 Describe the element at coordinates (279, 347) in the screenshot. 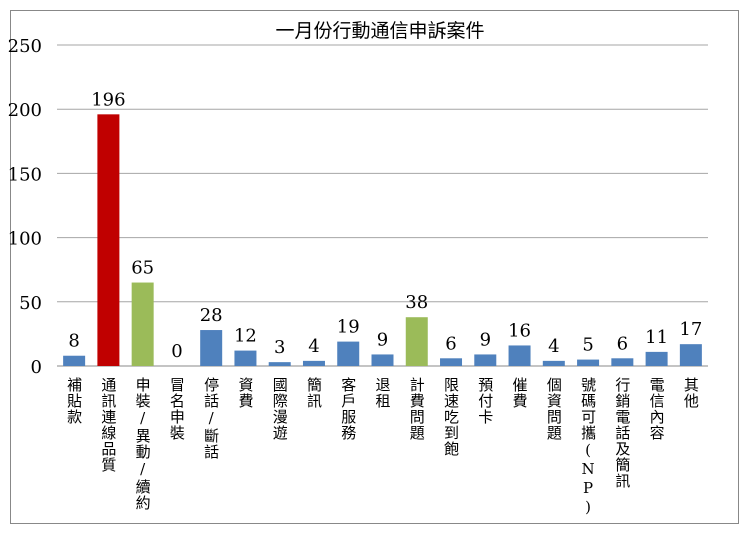

I see `data-label: 3` at that location.